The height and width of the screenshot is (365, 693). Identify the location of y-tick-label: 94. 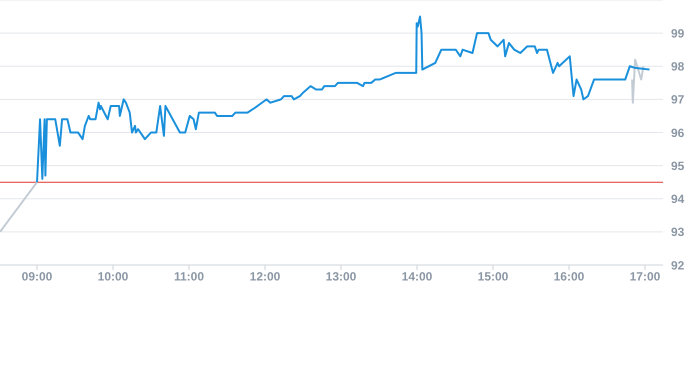
(678, 199).